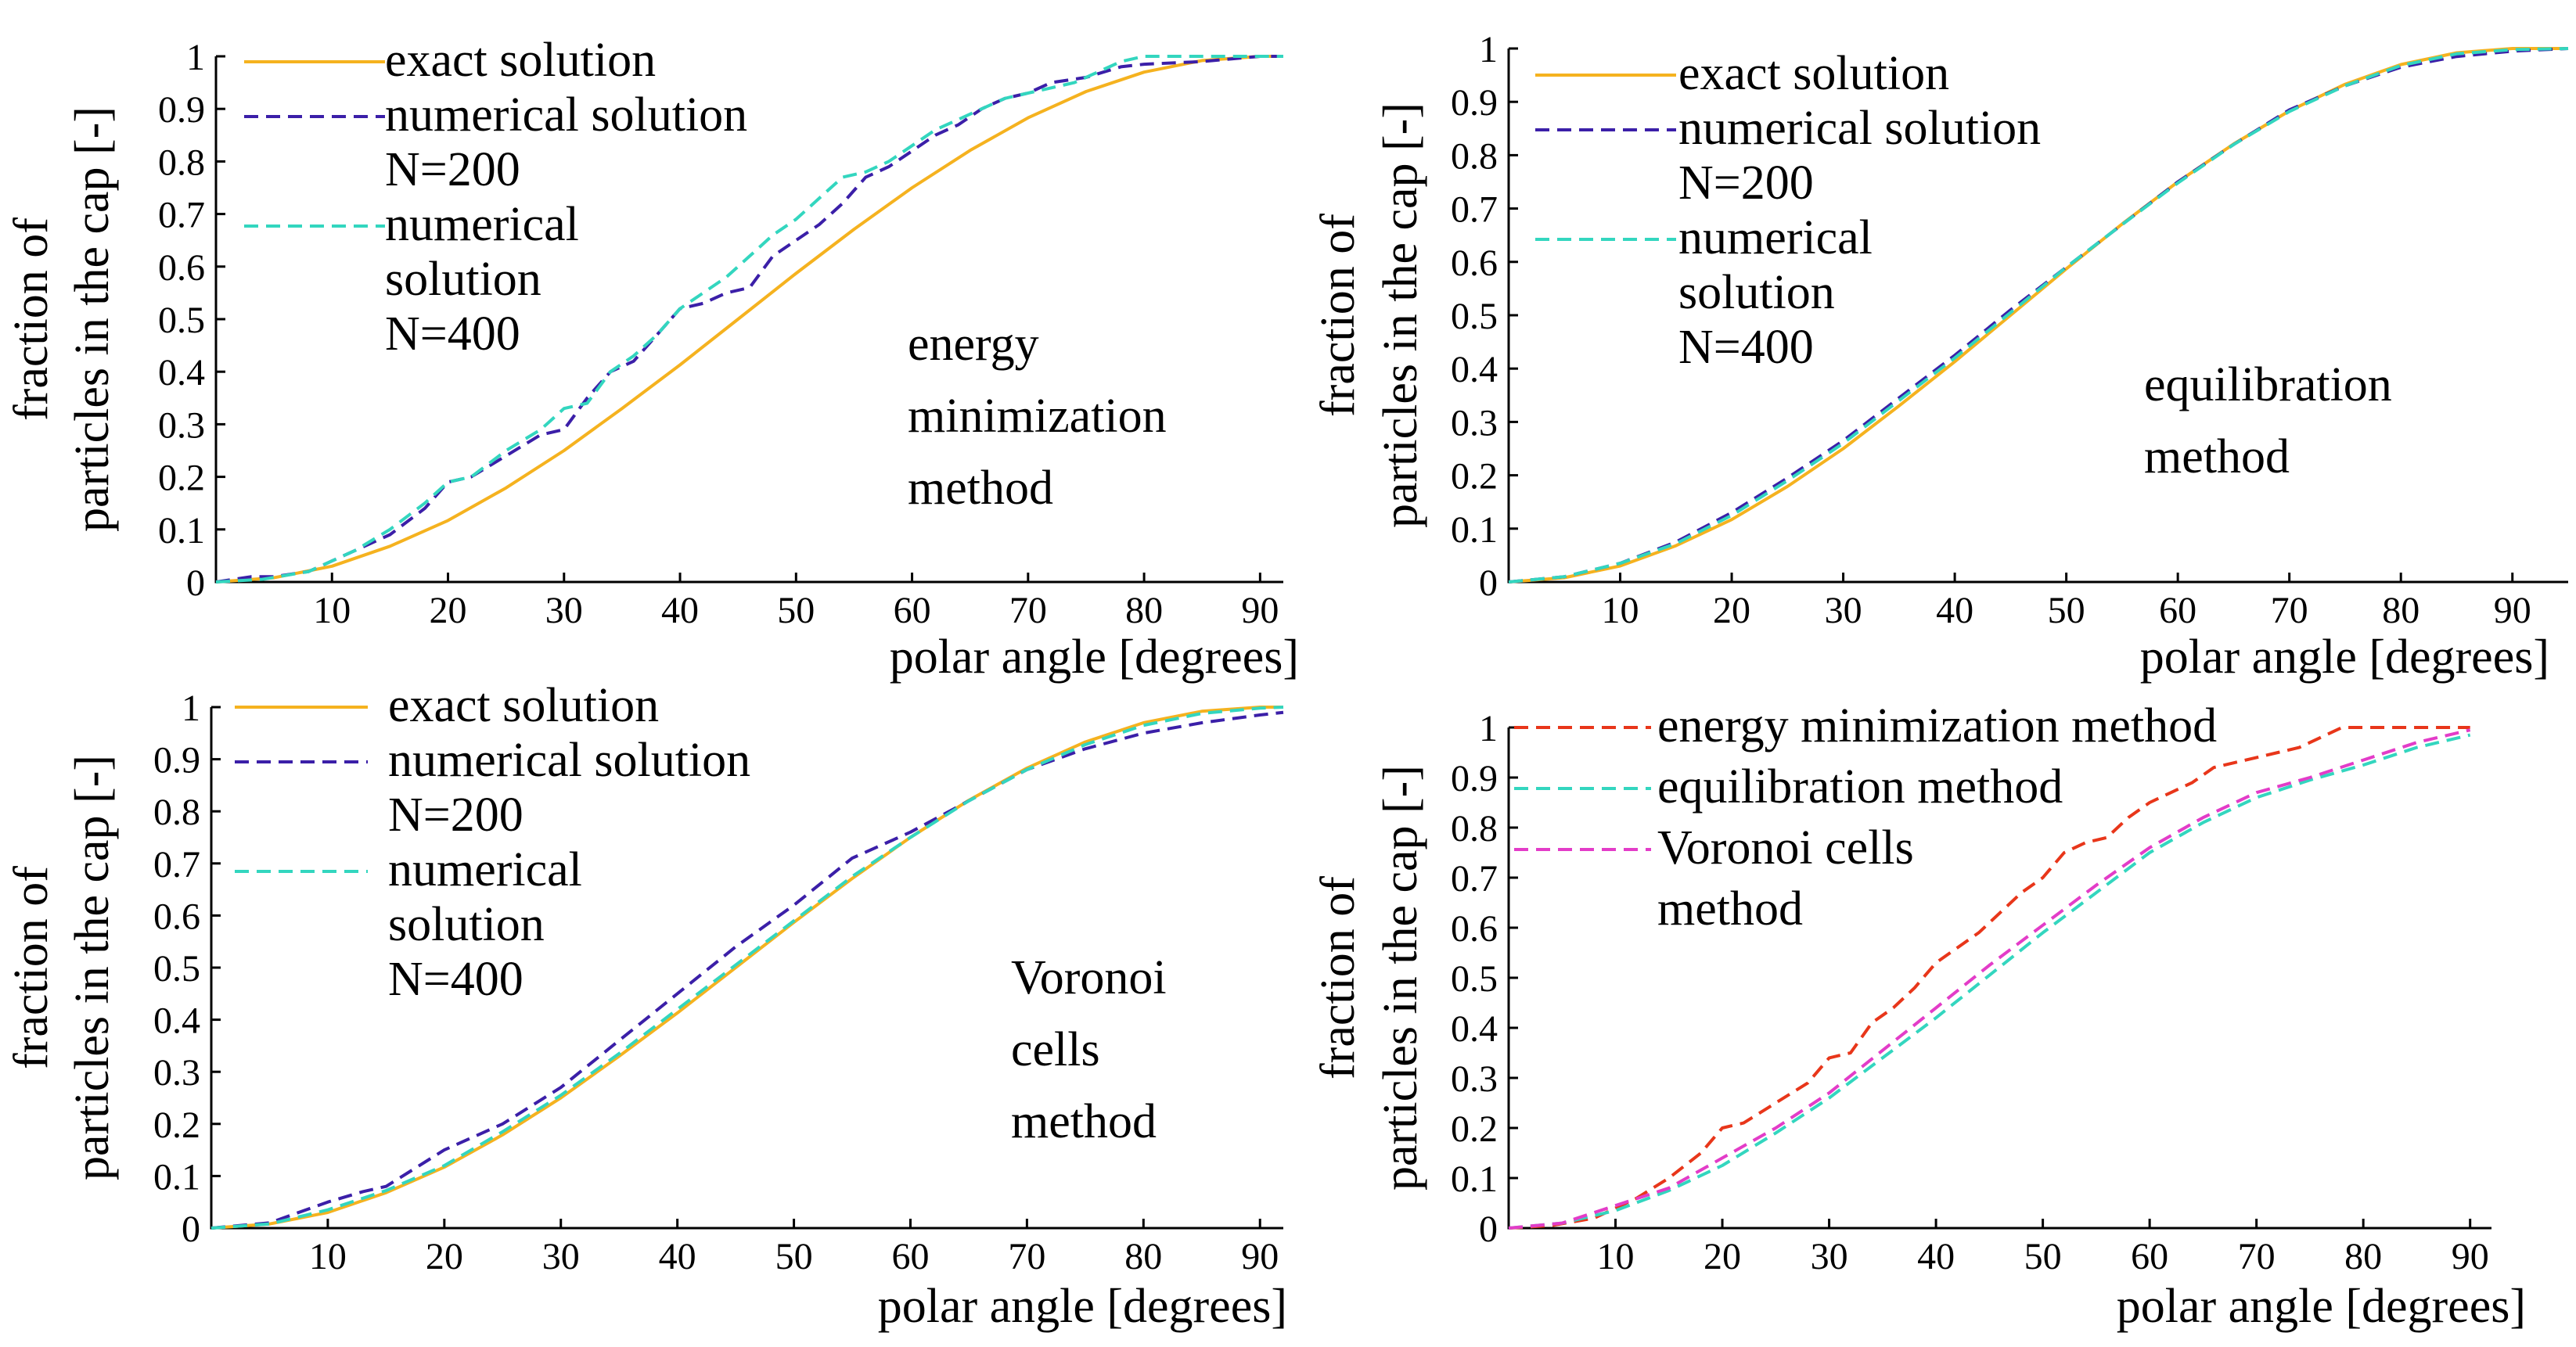 The width and height of the screenshot is (2576, 1347). Describe the element at coordinates (1037, 416) in the screenshot. I see `method-annotation: minimization` at that location.